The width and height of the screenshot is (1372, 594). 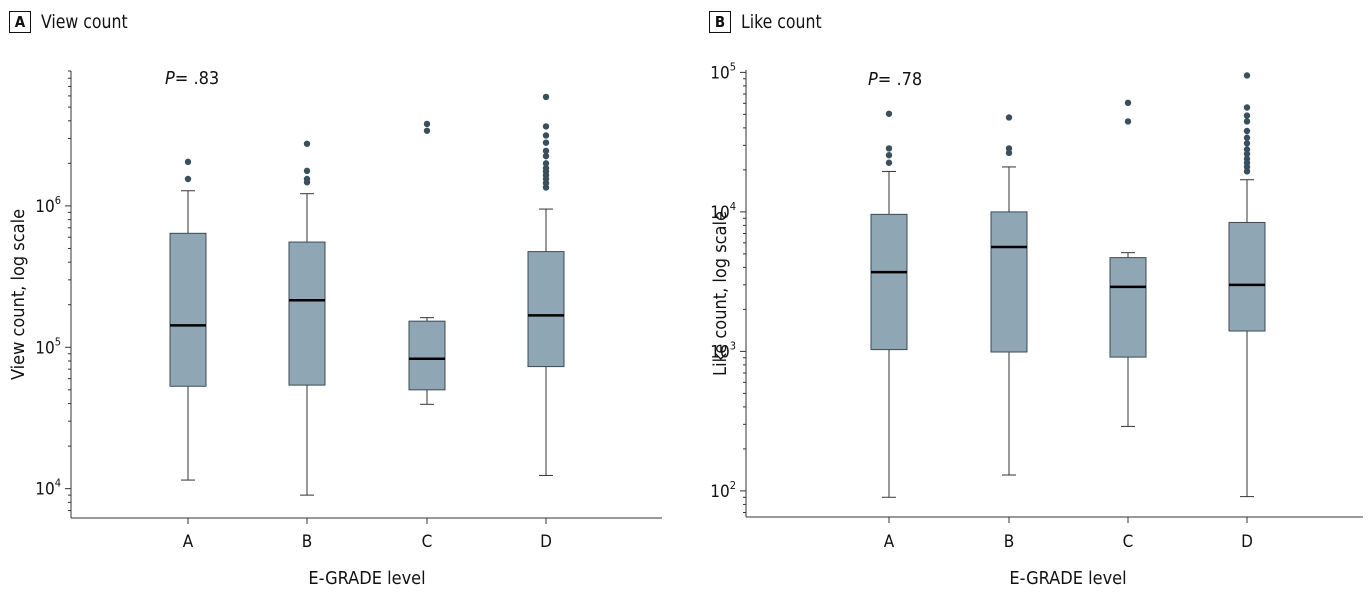 I want to click on panel-label: A, so click(x=20, y=22).